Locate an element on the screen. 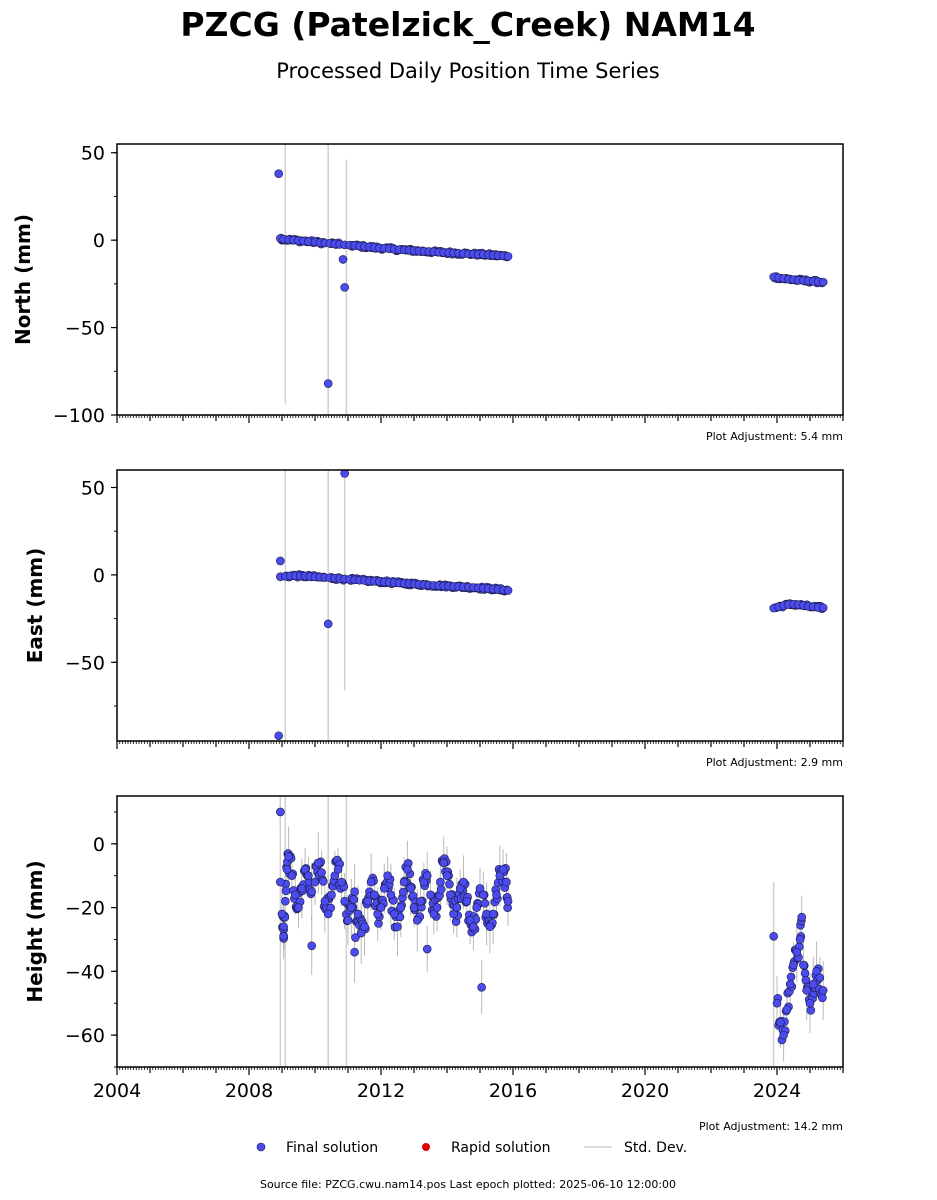  chart-subtitle: Processed Daily Position Time Series is located at coordinates (468, 71).